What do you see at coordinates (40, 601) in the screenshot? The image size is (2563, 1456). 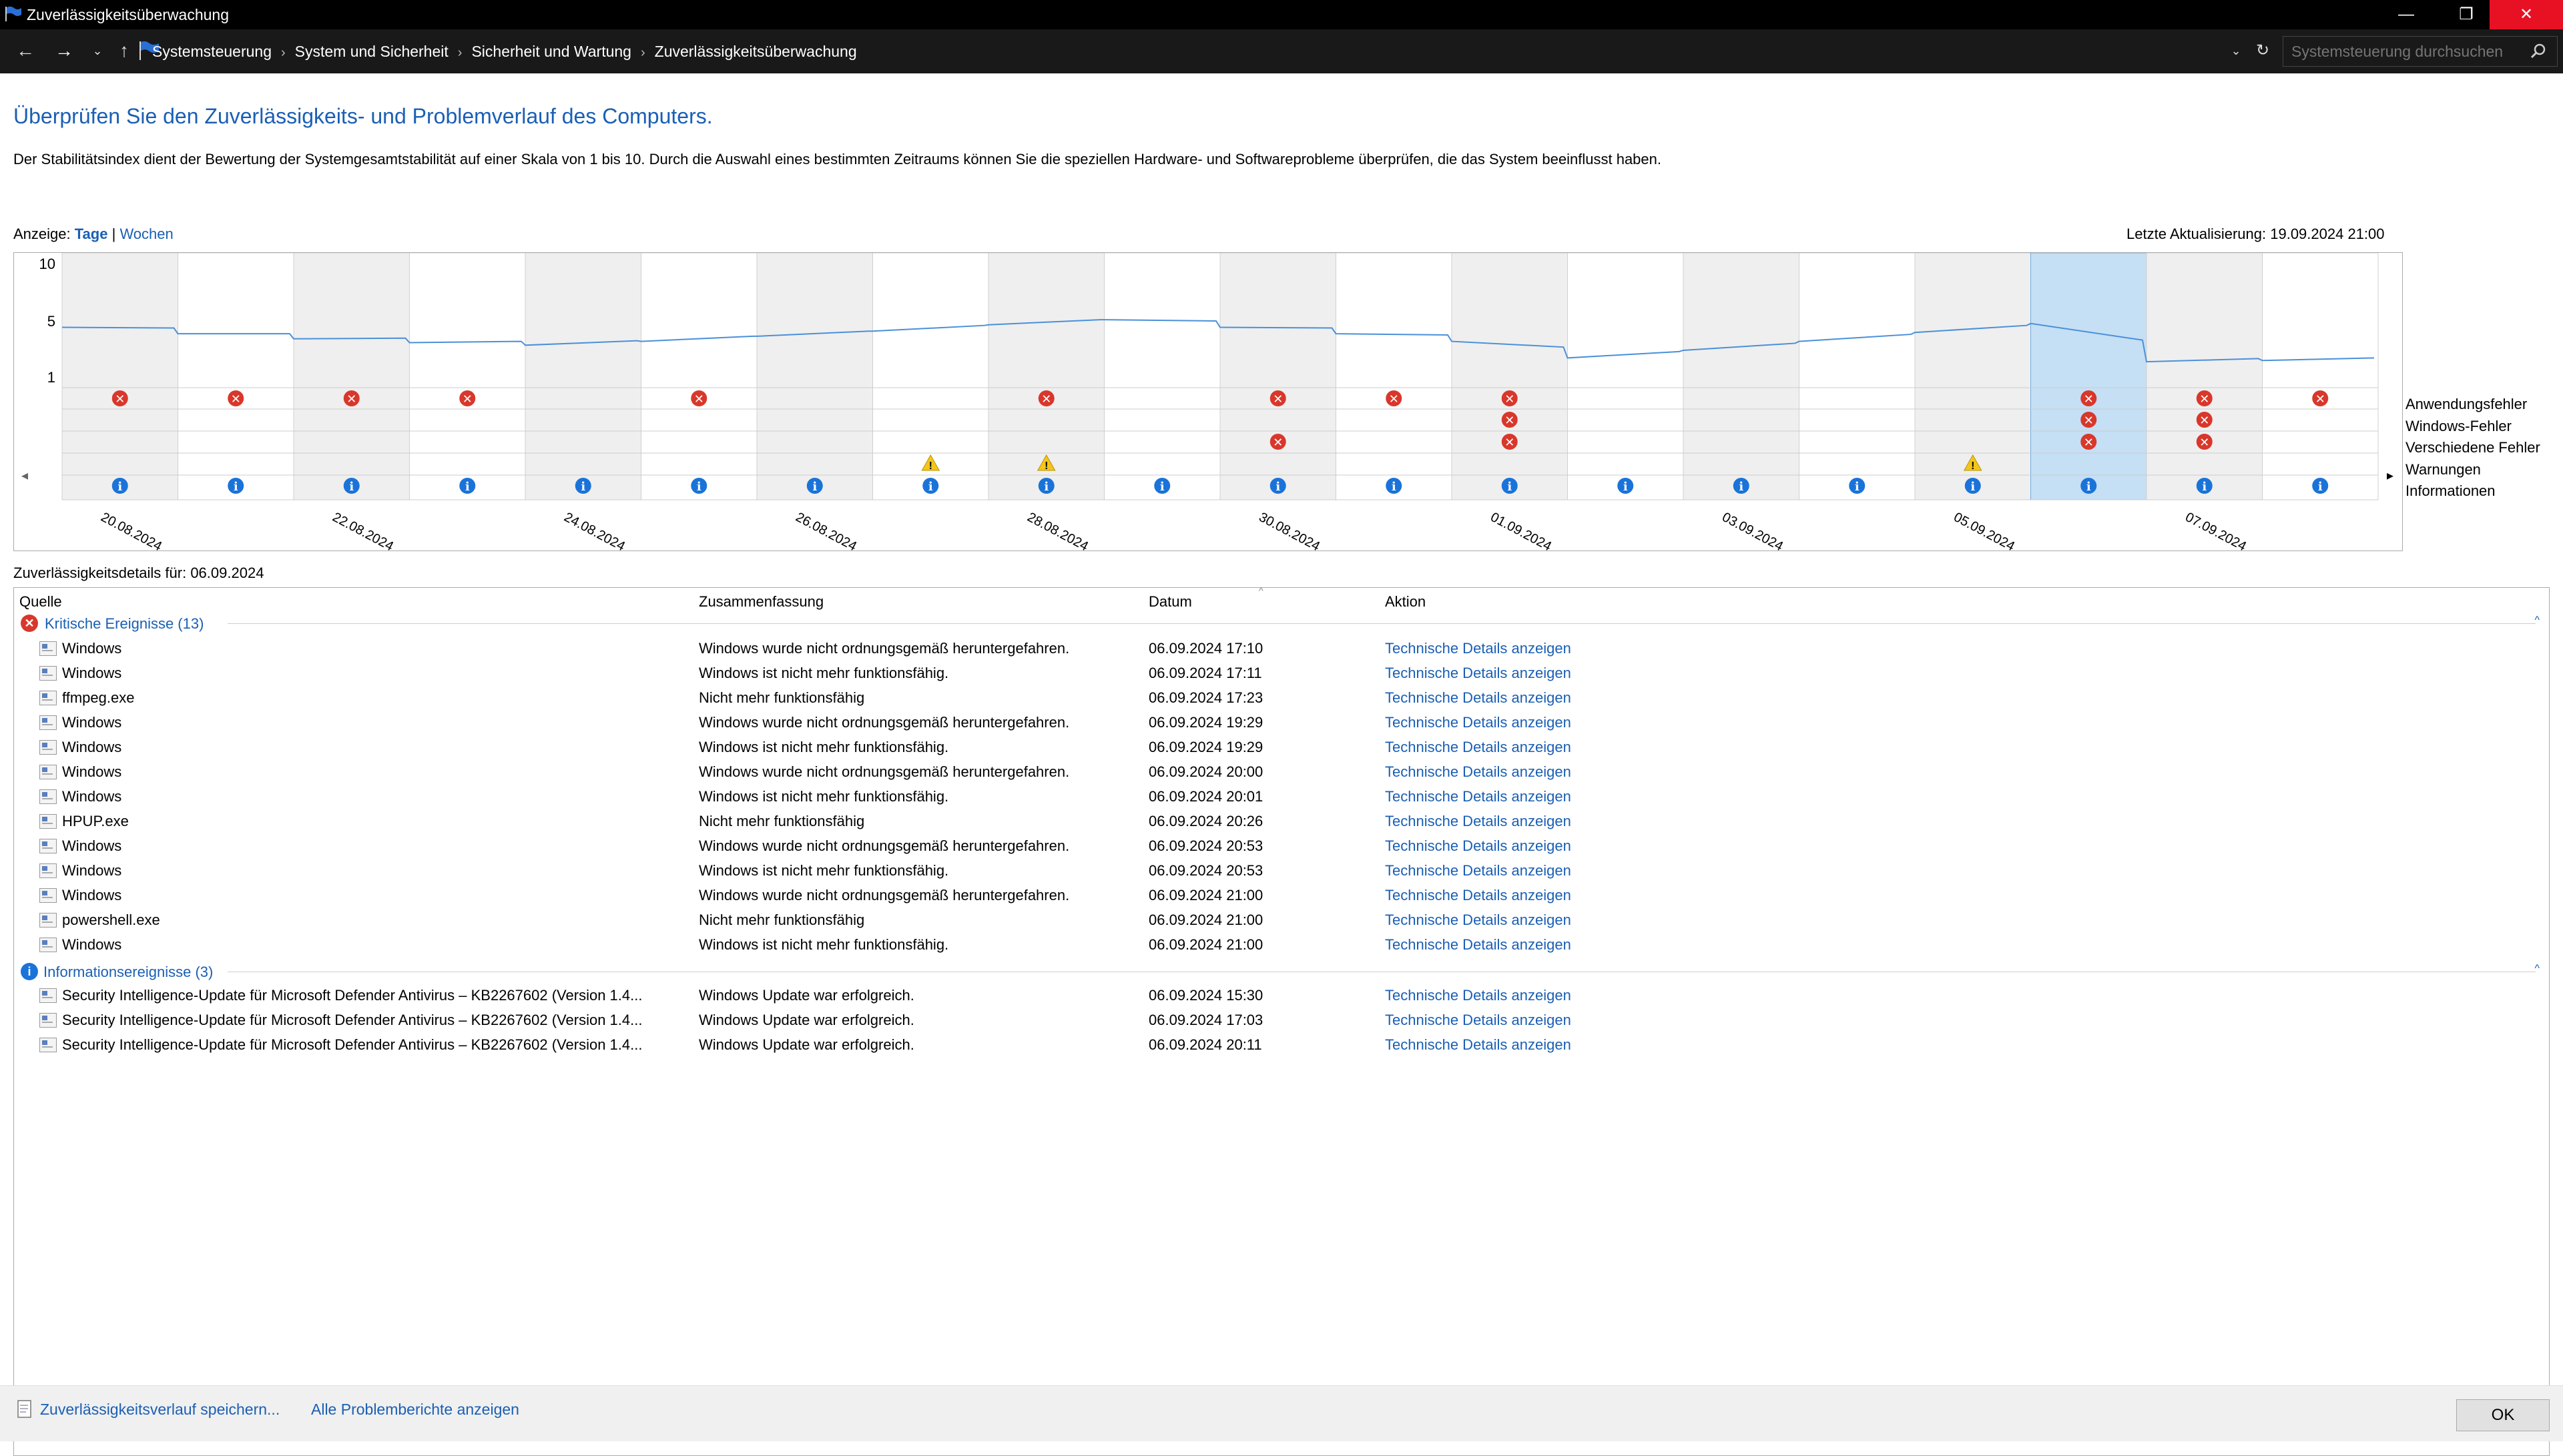 I see `column-source: Quelle` at bounding box center [40, 601].